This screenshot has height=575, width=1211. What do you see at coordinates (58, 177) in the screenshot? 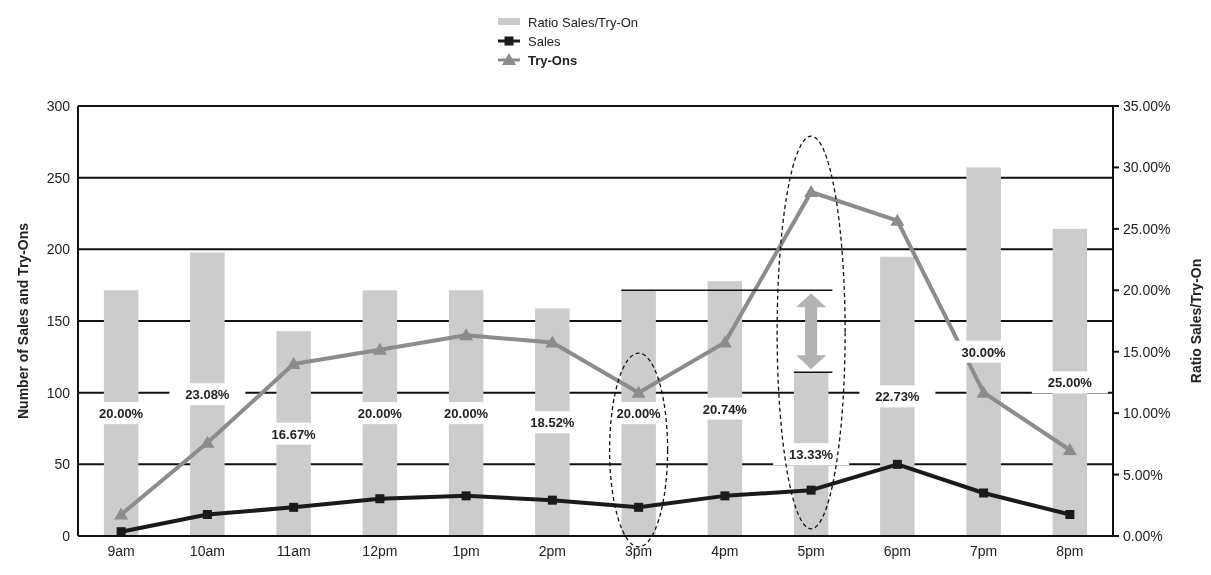
I see `y-tick-label: 250` at bounding box center [58, 177].